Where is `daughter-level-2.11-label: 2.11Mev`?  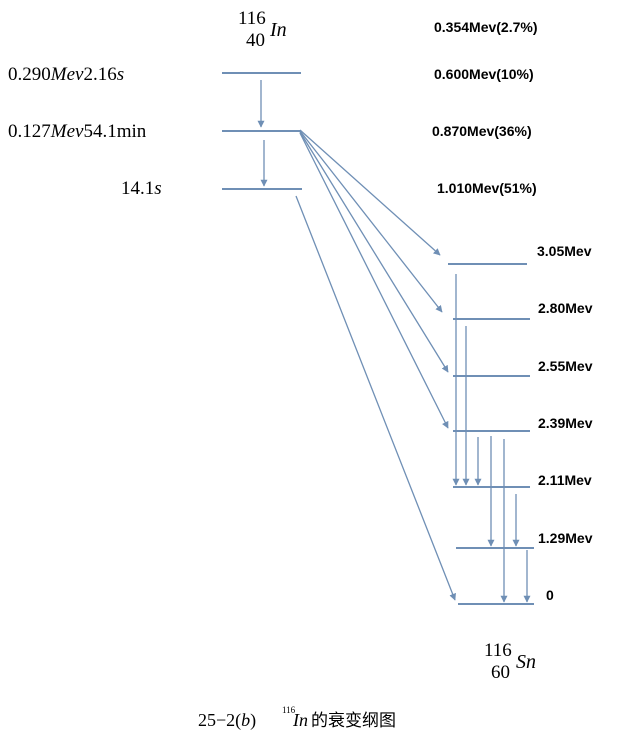 daughter-level-2.11-label: 2.11Mev is located at coordinates (565, 480).